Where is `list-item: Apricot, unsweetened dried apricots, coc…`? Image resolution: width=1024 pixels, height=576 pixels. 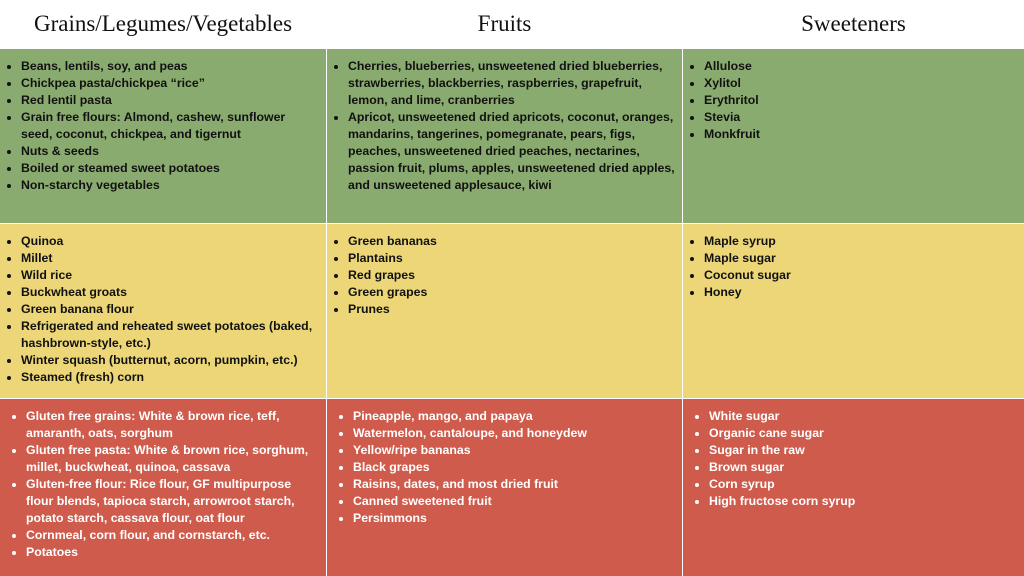 list-item: Apricot, unsweetened dried apricots, coc… is located at coordinates (512, 151).